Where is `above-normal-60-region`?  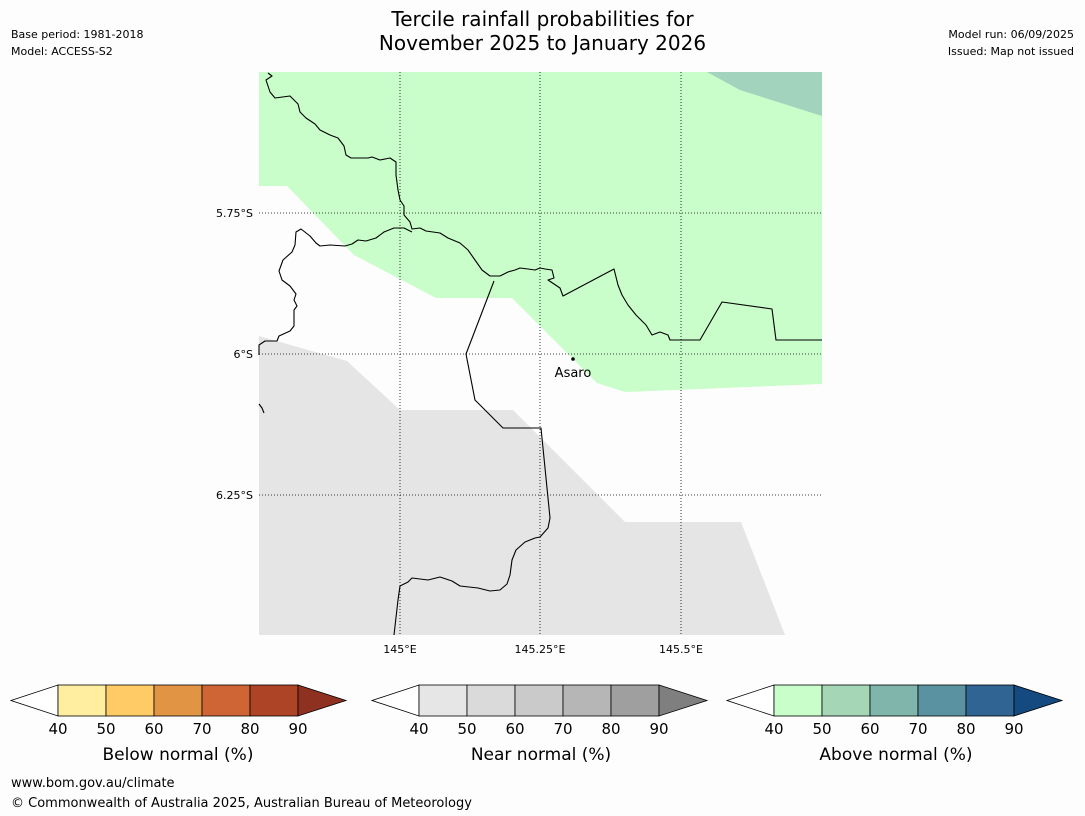
above-normal-60-region is located at coordinates (764, 94).